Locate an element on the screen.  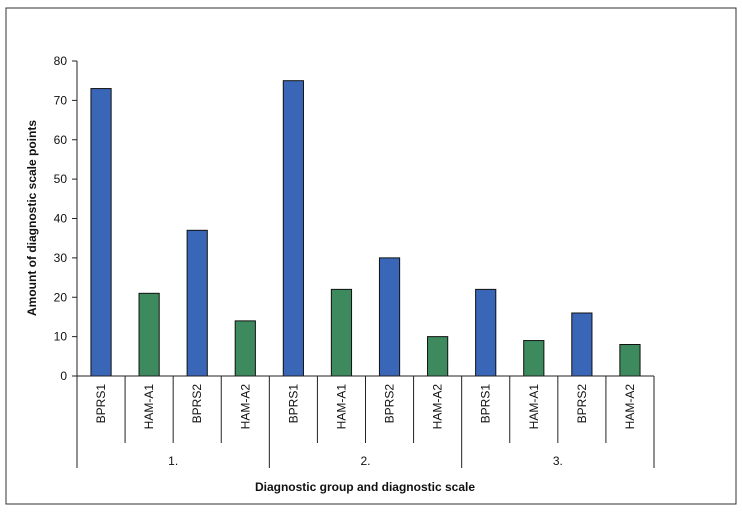
group-label: 1. is located at coordinates (173, 461).